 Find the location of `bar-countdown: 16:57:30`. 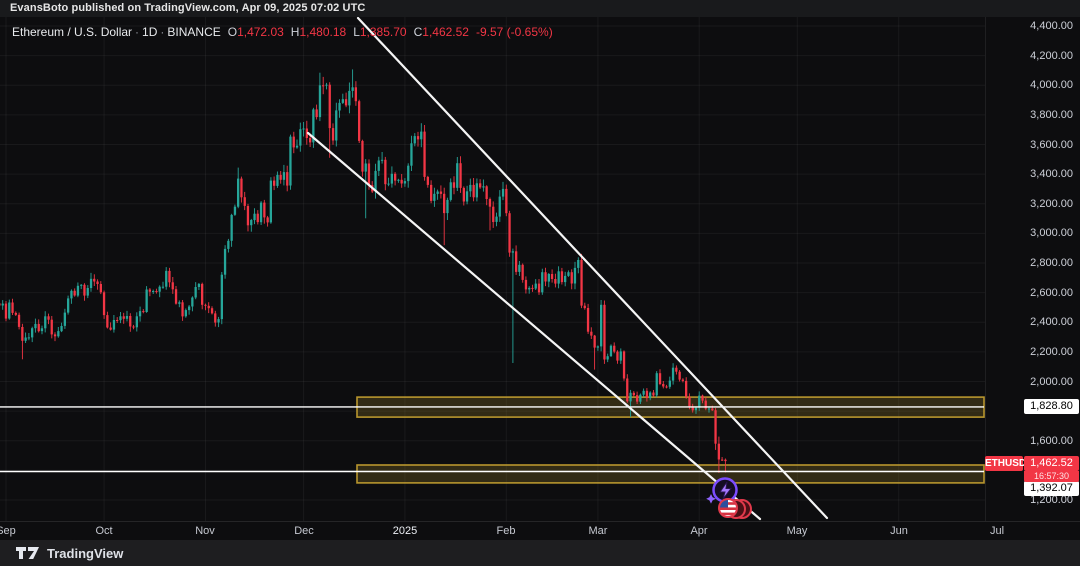

bar-countdown: 16:57:30 is located at coordinates (1051, 476).